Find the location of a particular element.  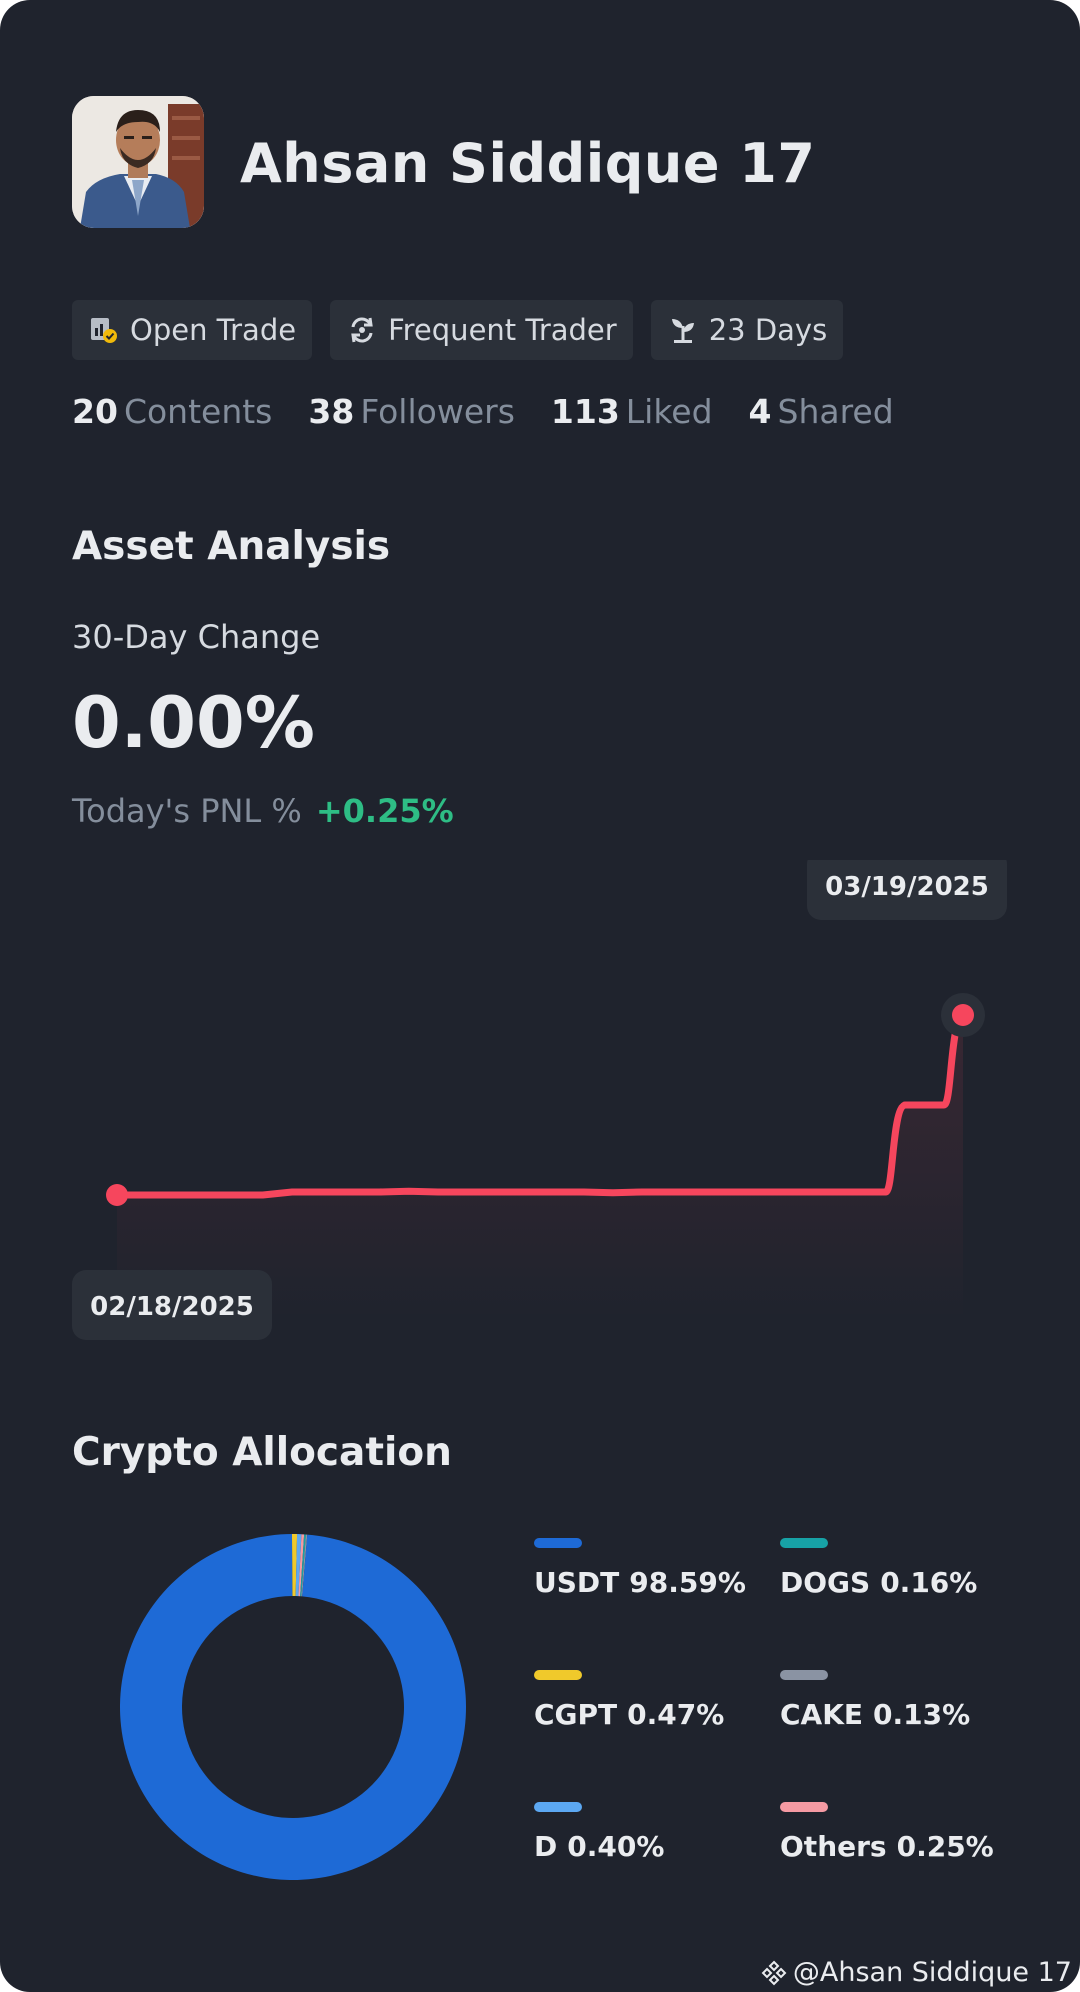

tag-frequent-trader: Frequent Trader is located at coordinates (481, 330).